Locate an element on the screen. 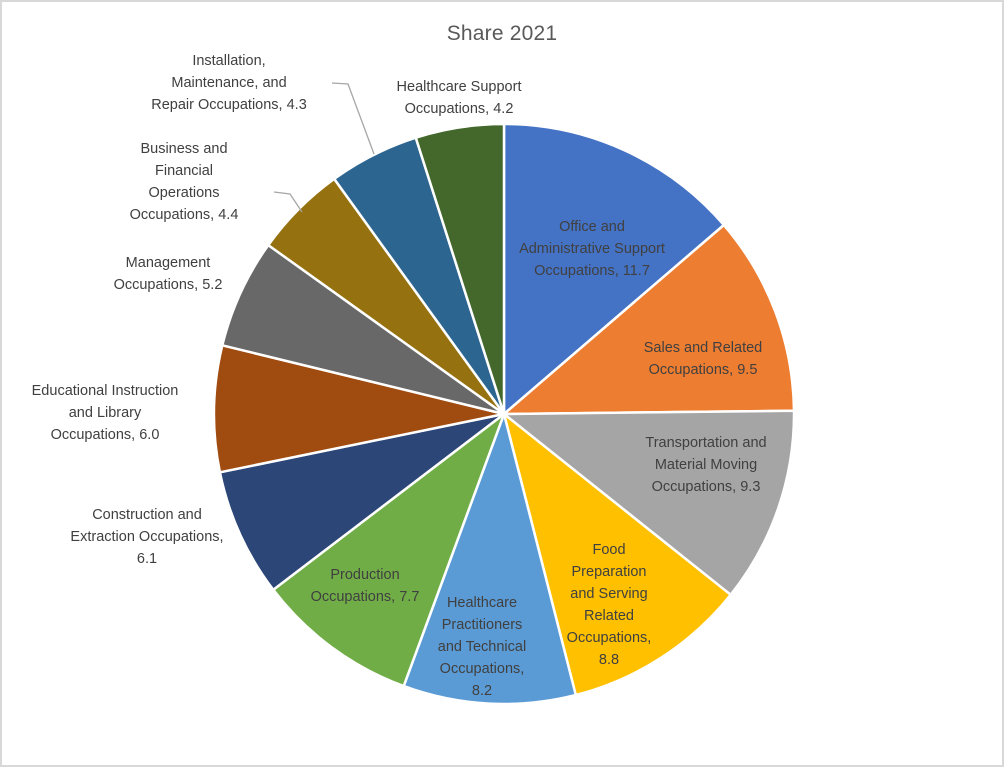 This screenshot has width=1004, height=767. pie-slice-office-and-administrative-support-occupations is located at coordinates (614, 269).